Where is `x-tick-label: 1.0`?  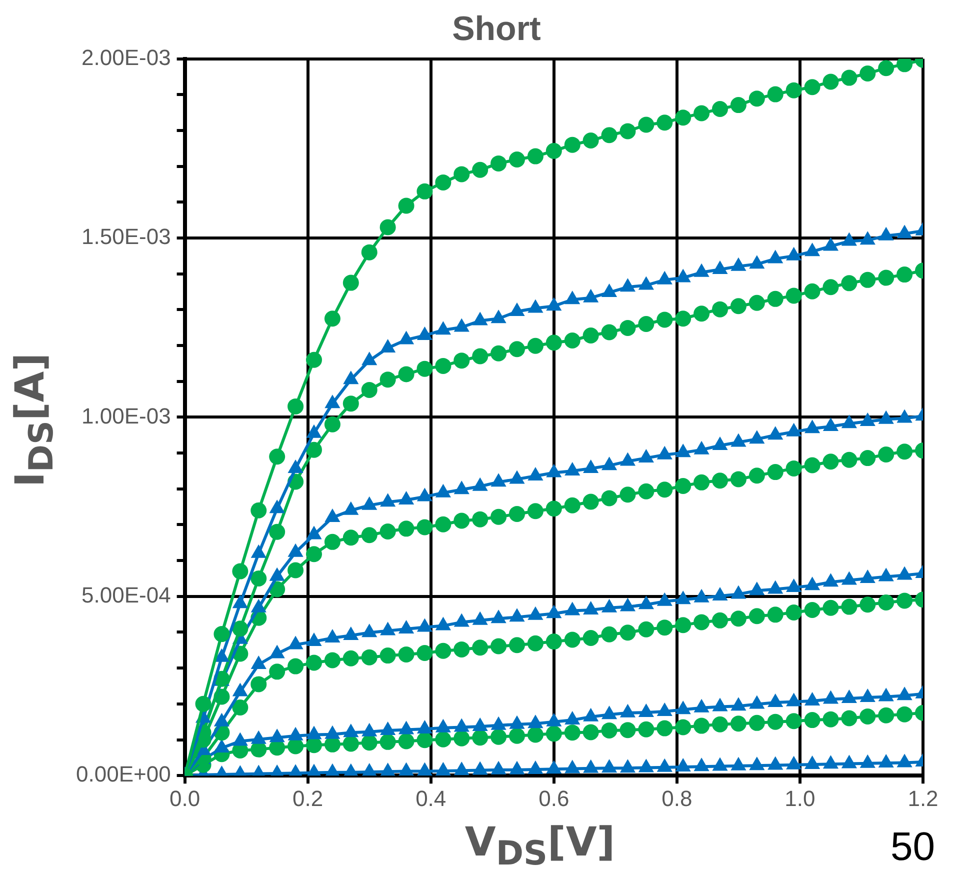 x-tick-label: 1.0 is located at coordinates (800, 798).